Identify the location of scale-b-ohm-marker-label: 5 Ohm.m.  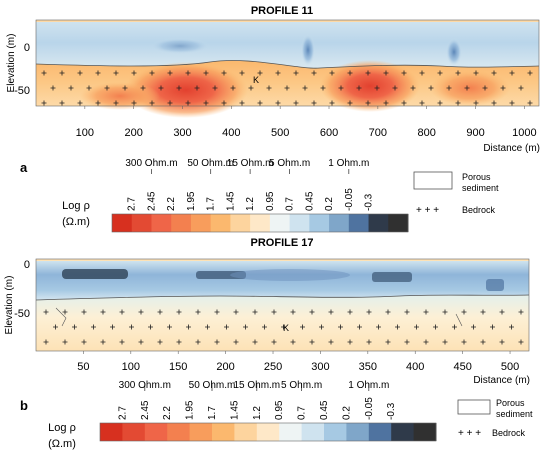
(301, 385).